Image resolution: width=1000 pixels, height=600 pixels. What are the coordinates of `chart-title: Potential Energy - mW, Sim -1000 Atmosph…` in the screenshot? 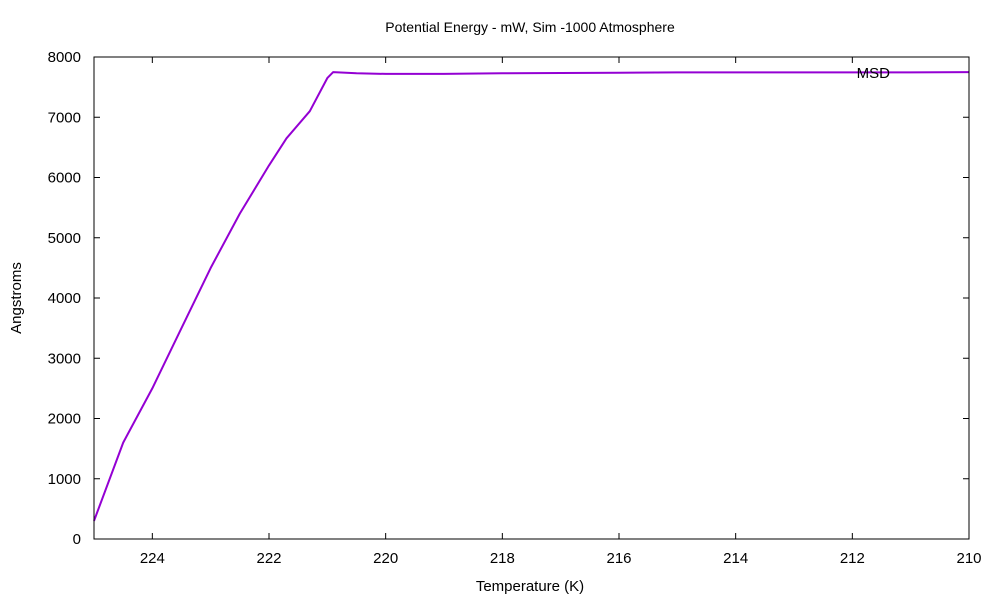 It's located at (530, 27).